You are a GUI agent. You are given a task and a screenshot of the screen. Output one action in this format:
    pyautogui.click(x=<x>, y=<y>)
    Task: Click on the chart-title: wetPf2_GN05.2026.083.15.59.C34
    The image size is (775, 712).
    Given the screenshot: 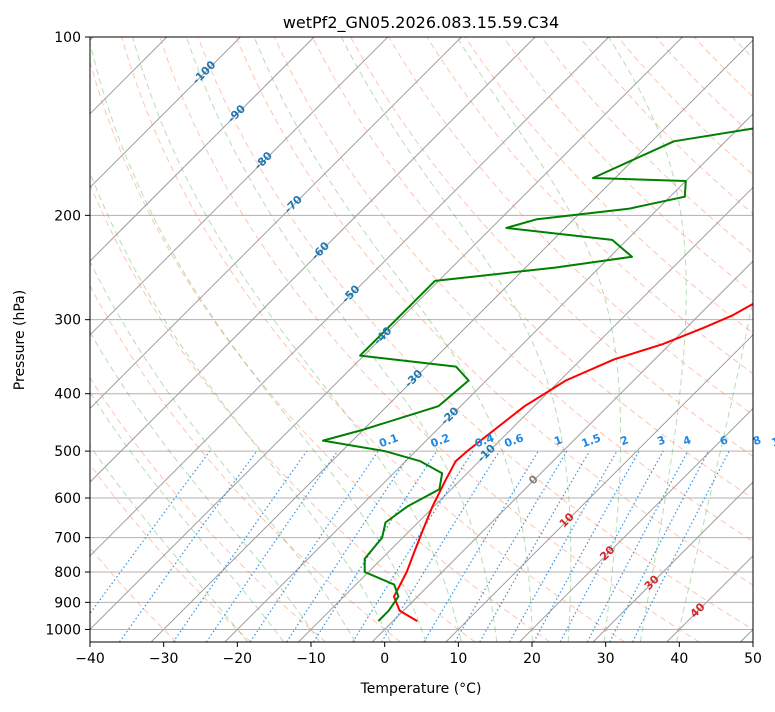 What is the action you would take?
    pyautogui.click(x=421, y=23)
    